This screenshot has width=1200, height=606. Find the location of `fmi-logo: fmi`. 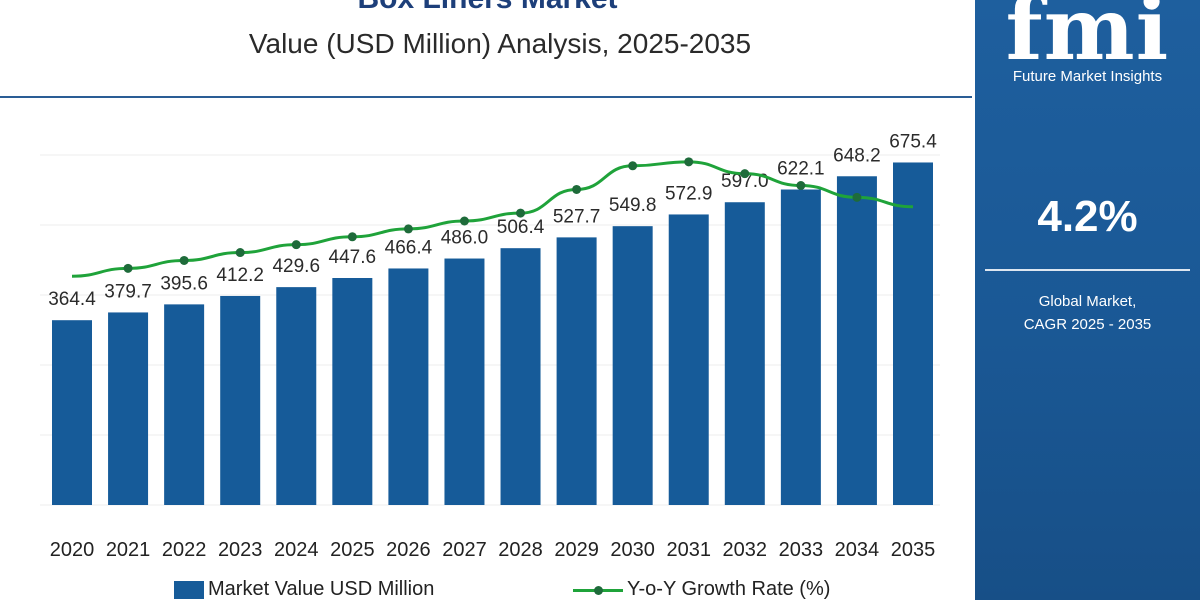

fmi-logo: fmi is located at coordinates (1087, 40).